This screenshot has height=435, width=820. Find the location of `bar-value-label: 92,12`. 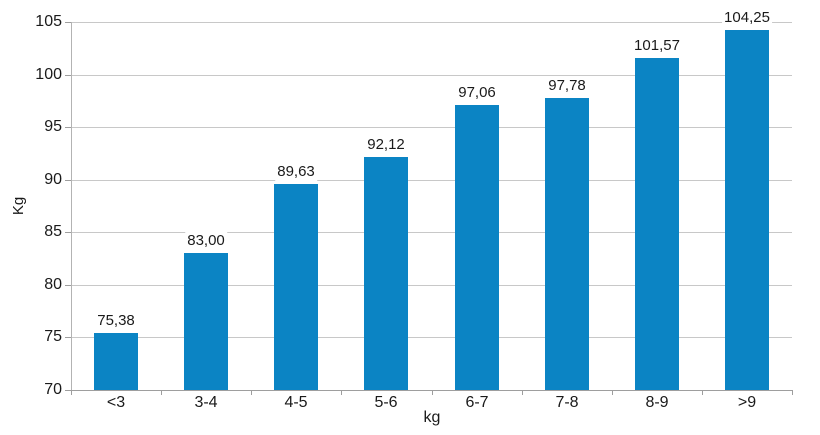

bar-value-label: 92,12 is located at coordinates (386, 145).